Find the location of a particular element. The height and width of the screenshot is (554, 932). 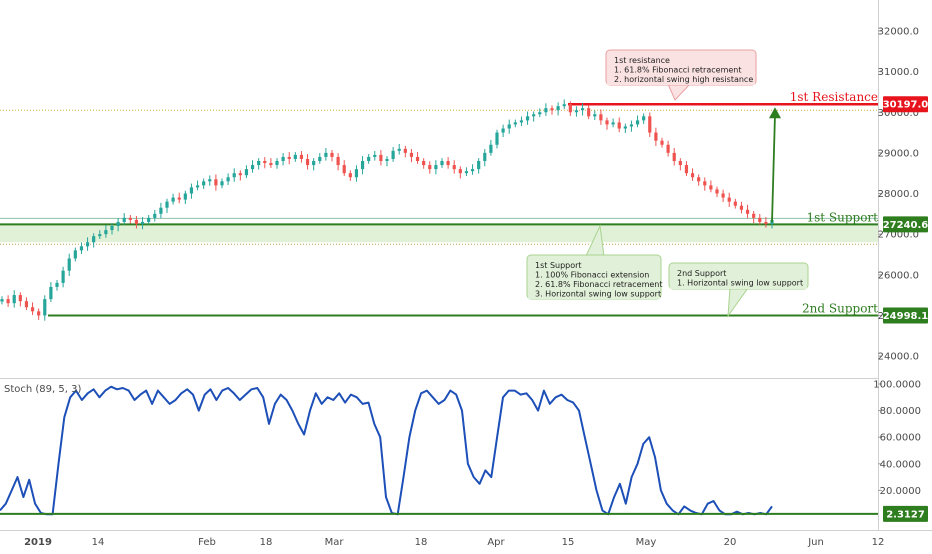

price-tick-label: 26000.0 is located at coordinates (898, 275).